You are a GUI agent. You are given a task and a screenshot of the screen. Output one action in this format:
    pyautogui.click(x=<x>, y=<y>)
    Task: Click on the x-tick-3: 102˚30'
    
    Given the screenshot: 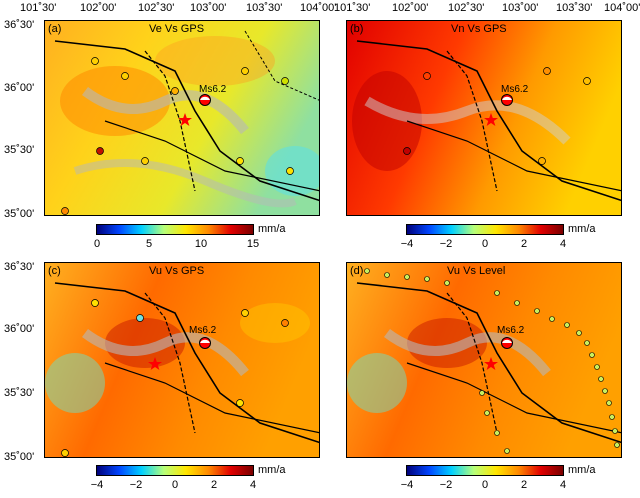 What is the action you would take?
    pyautogui.click(x=156, y=8)
    